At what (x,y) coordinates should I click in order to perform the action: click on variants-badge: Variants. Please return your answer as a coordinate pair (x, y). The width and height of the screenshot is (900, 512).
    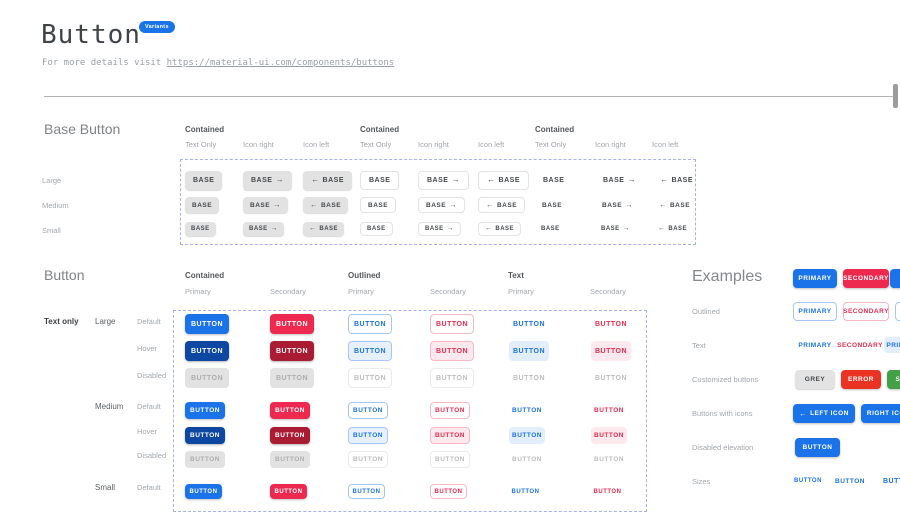
    Looking at the image, I should click on (157, 27).